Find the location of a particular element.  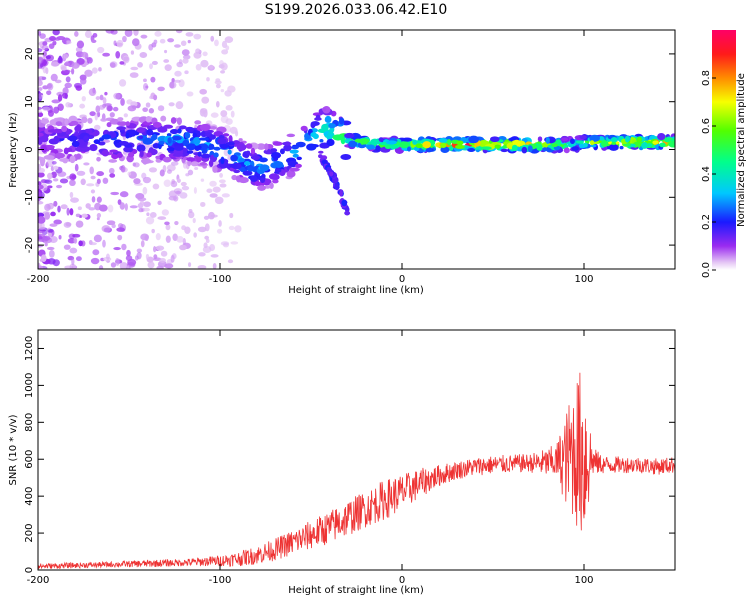

y-tick-label: 1000 is located at coordinates (29, 385).